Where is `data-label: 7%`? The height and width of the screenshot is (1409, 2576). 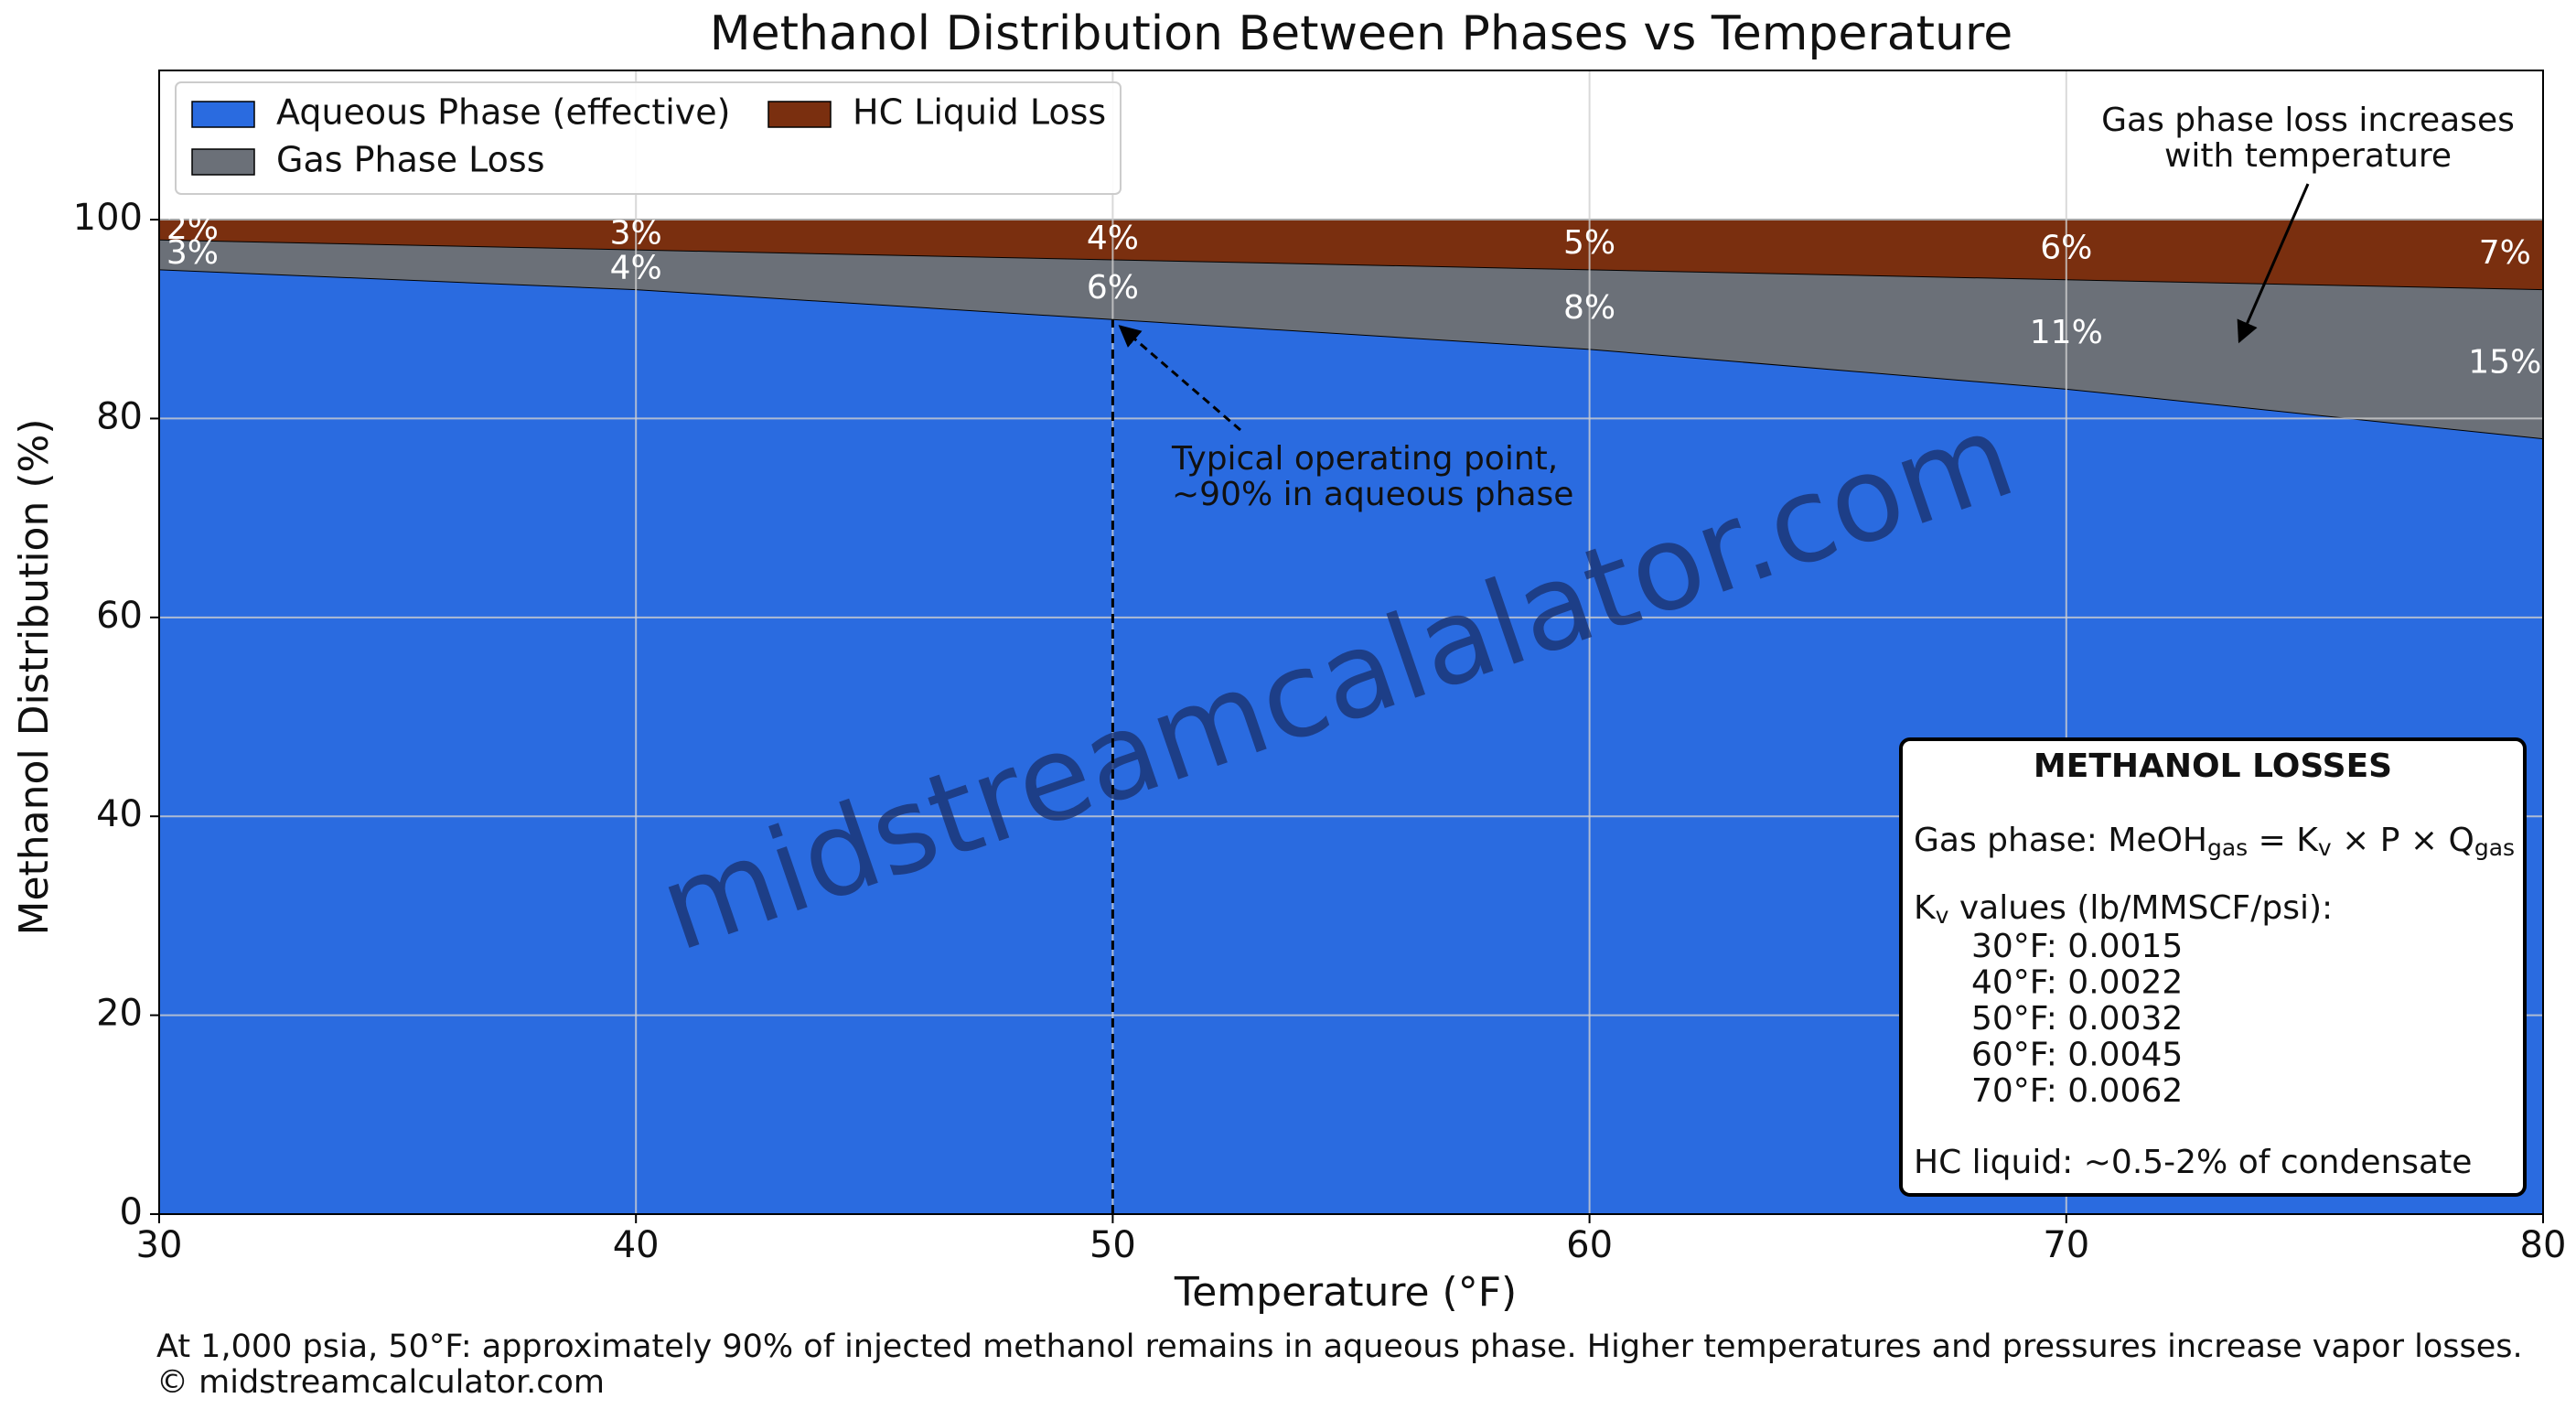
data-label: 7% is located at coordinates (2505, 253).